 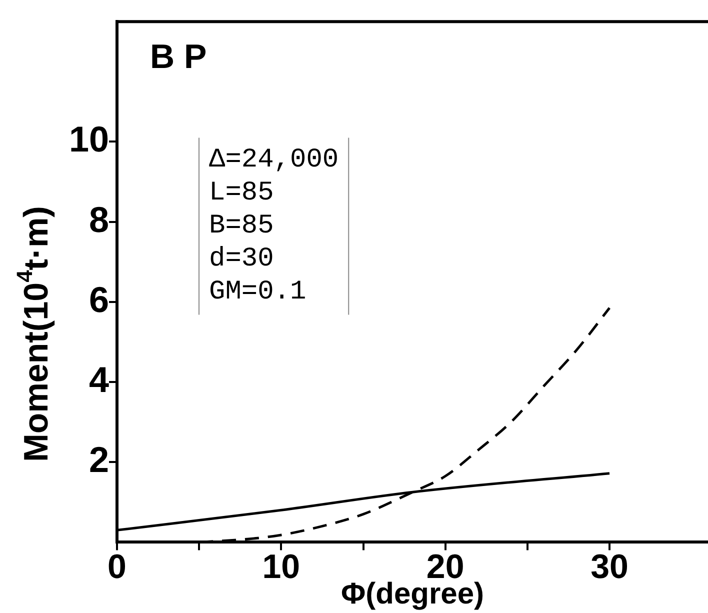 I want to click on y-tick-label: 6, so click(x=98, y=299).